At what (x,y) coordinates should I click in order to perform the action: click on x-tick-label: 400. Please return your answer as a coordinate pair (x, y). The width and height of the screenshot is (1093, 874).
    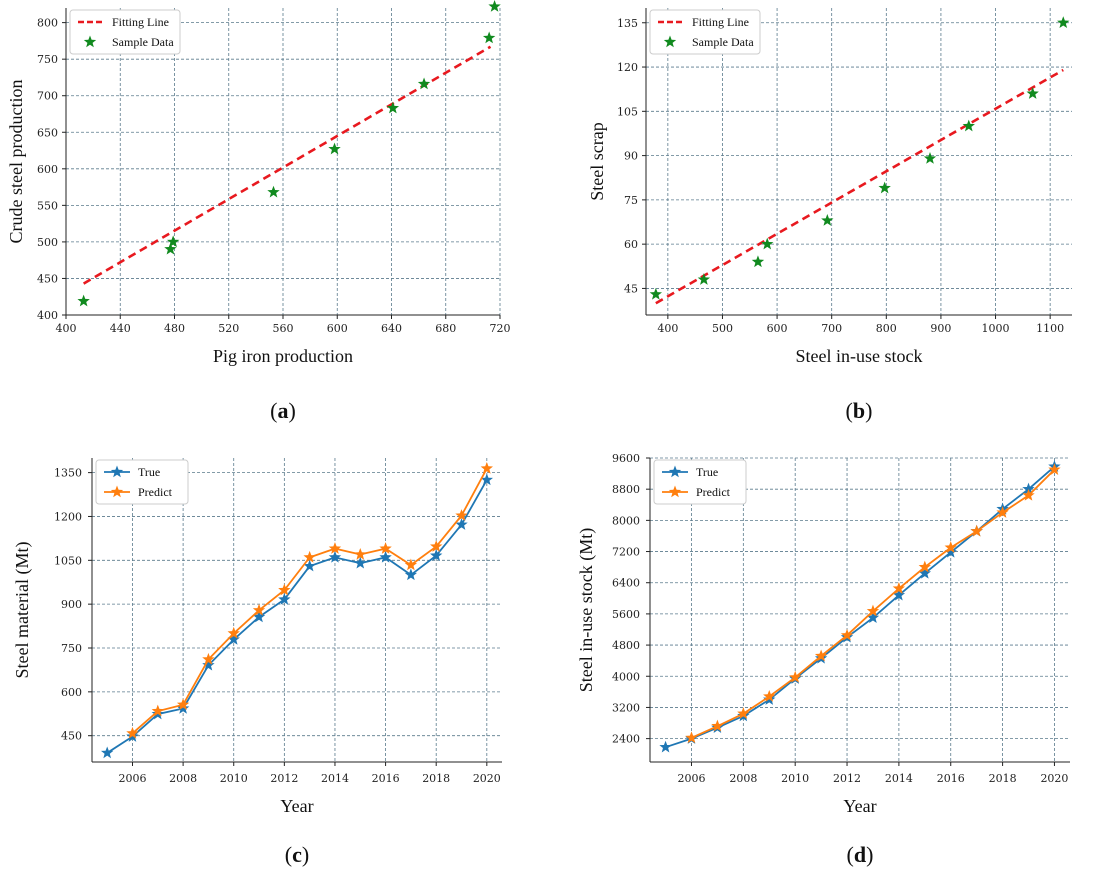
    Looking at the image, I should click on (66, 328).